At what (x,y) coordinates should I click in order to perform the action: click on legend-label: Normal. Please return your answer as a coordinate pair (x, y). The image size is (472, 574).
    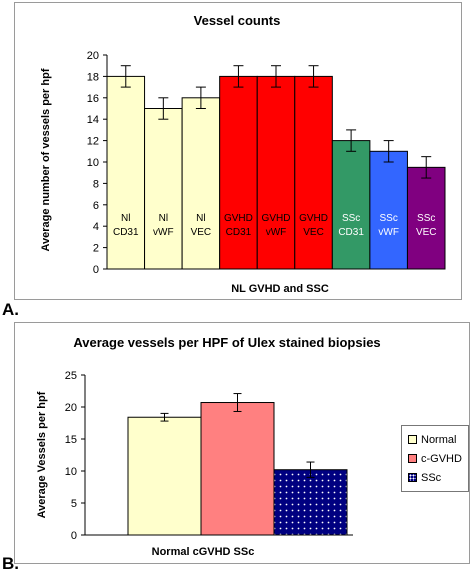
    Looking at the image, I should click on (439, 439).